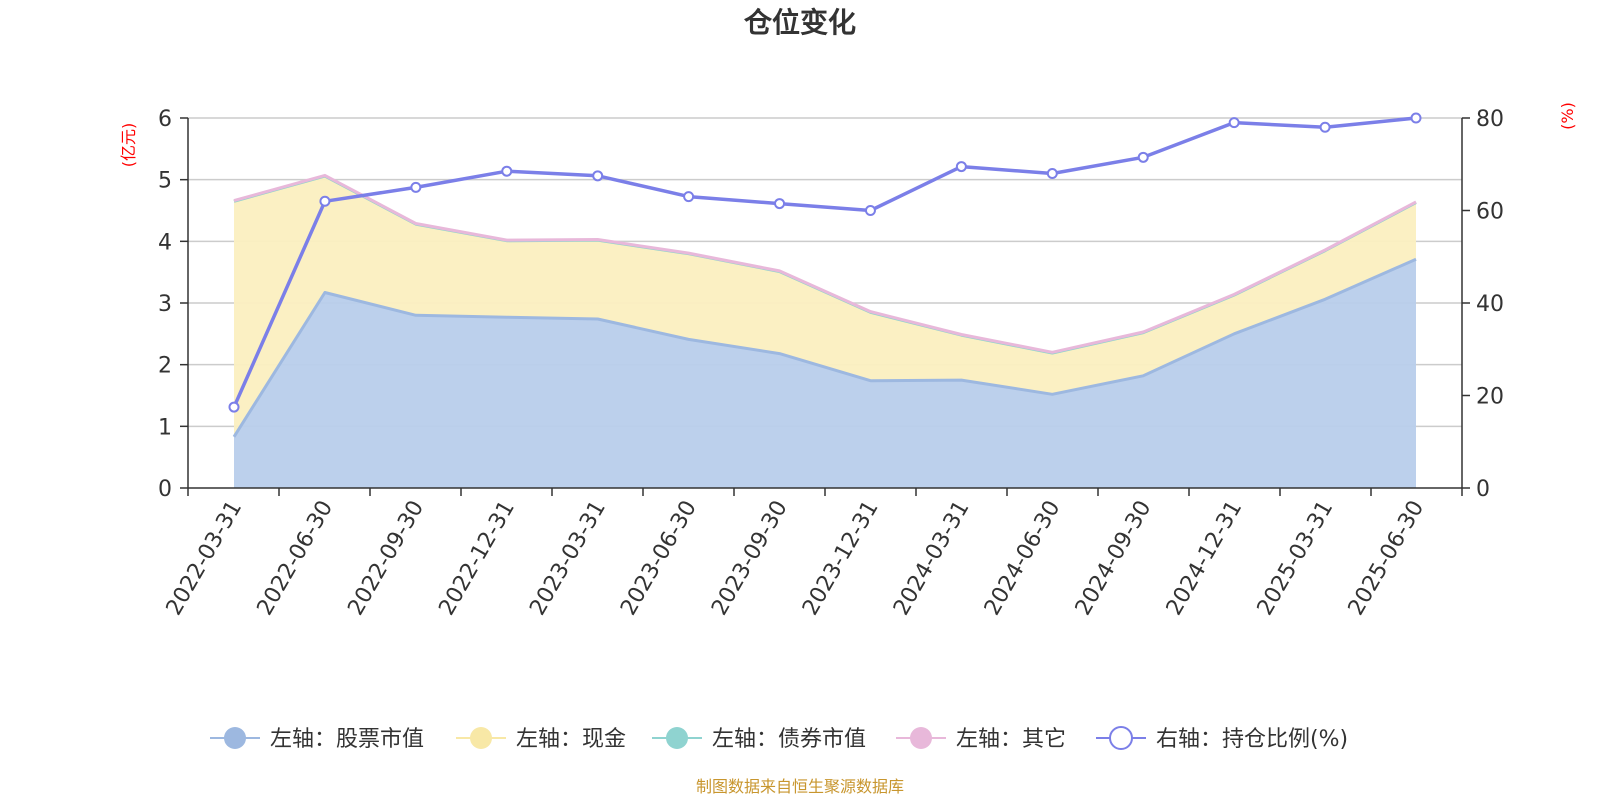 The width and height of the screenshot is (1600, 800). I want to click on right-axis-unit: (%), so click(1567, 116).